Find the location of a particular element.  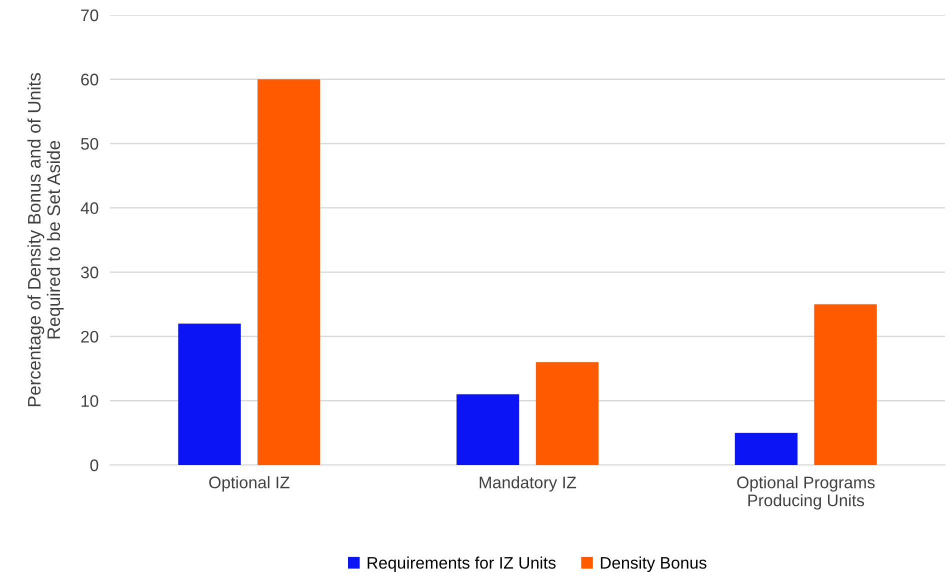

x-tick-label: Mandatory IZ is located at coordinates (528, 484).